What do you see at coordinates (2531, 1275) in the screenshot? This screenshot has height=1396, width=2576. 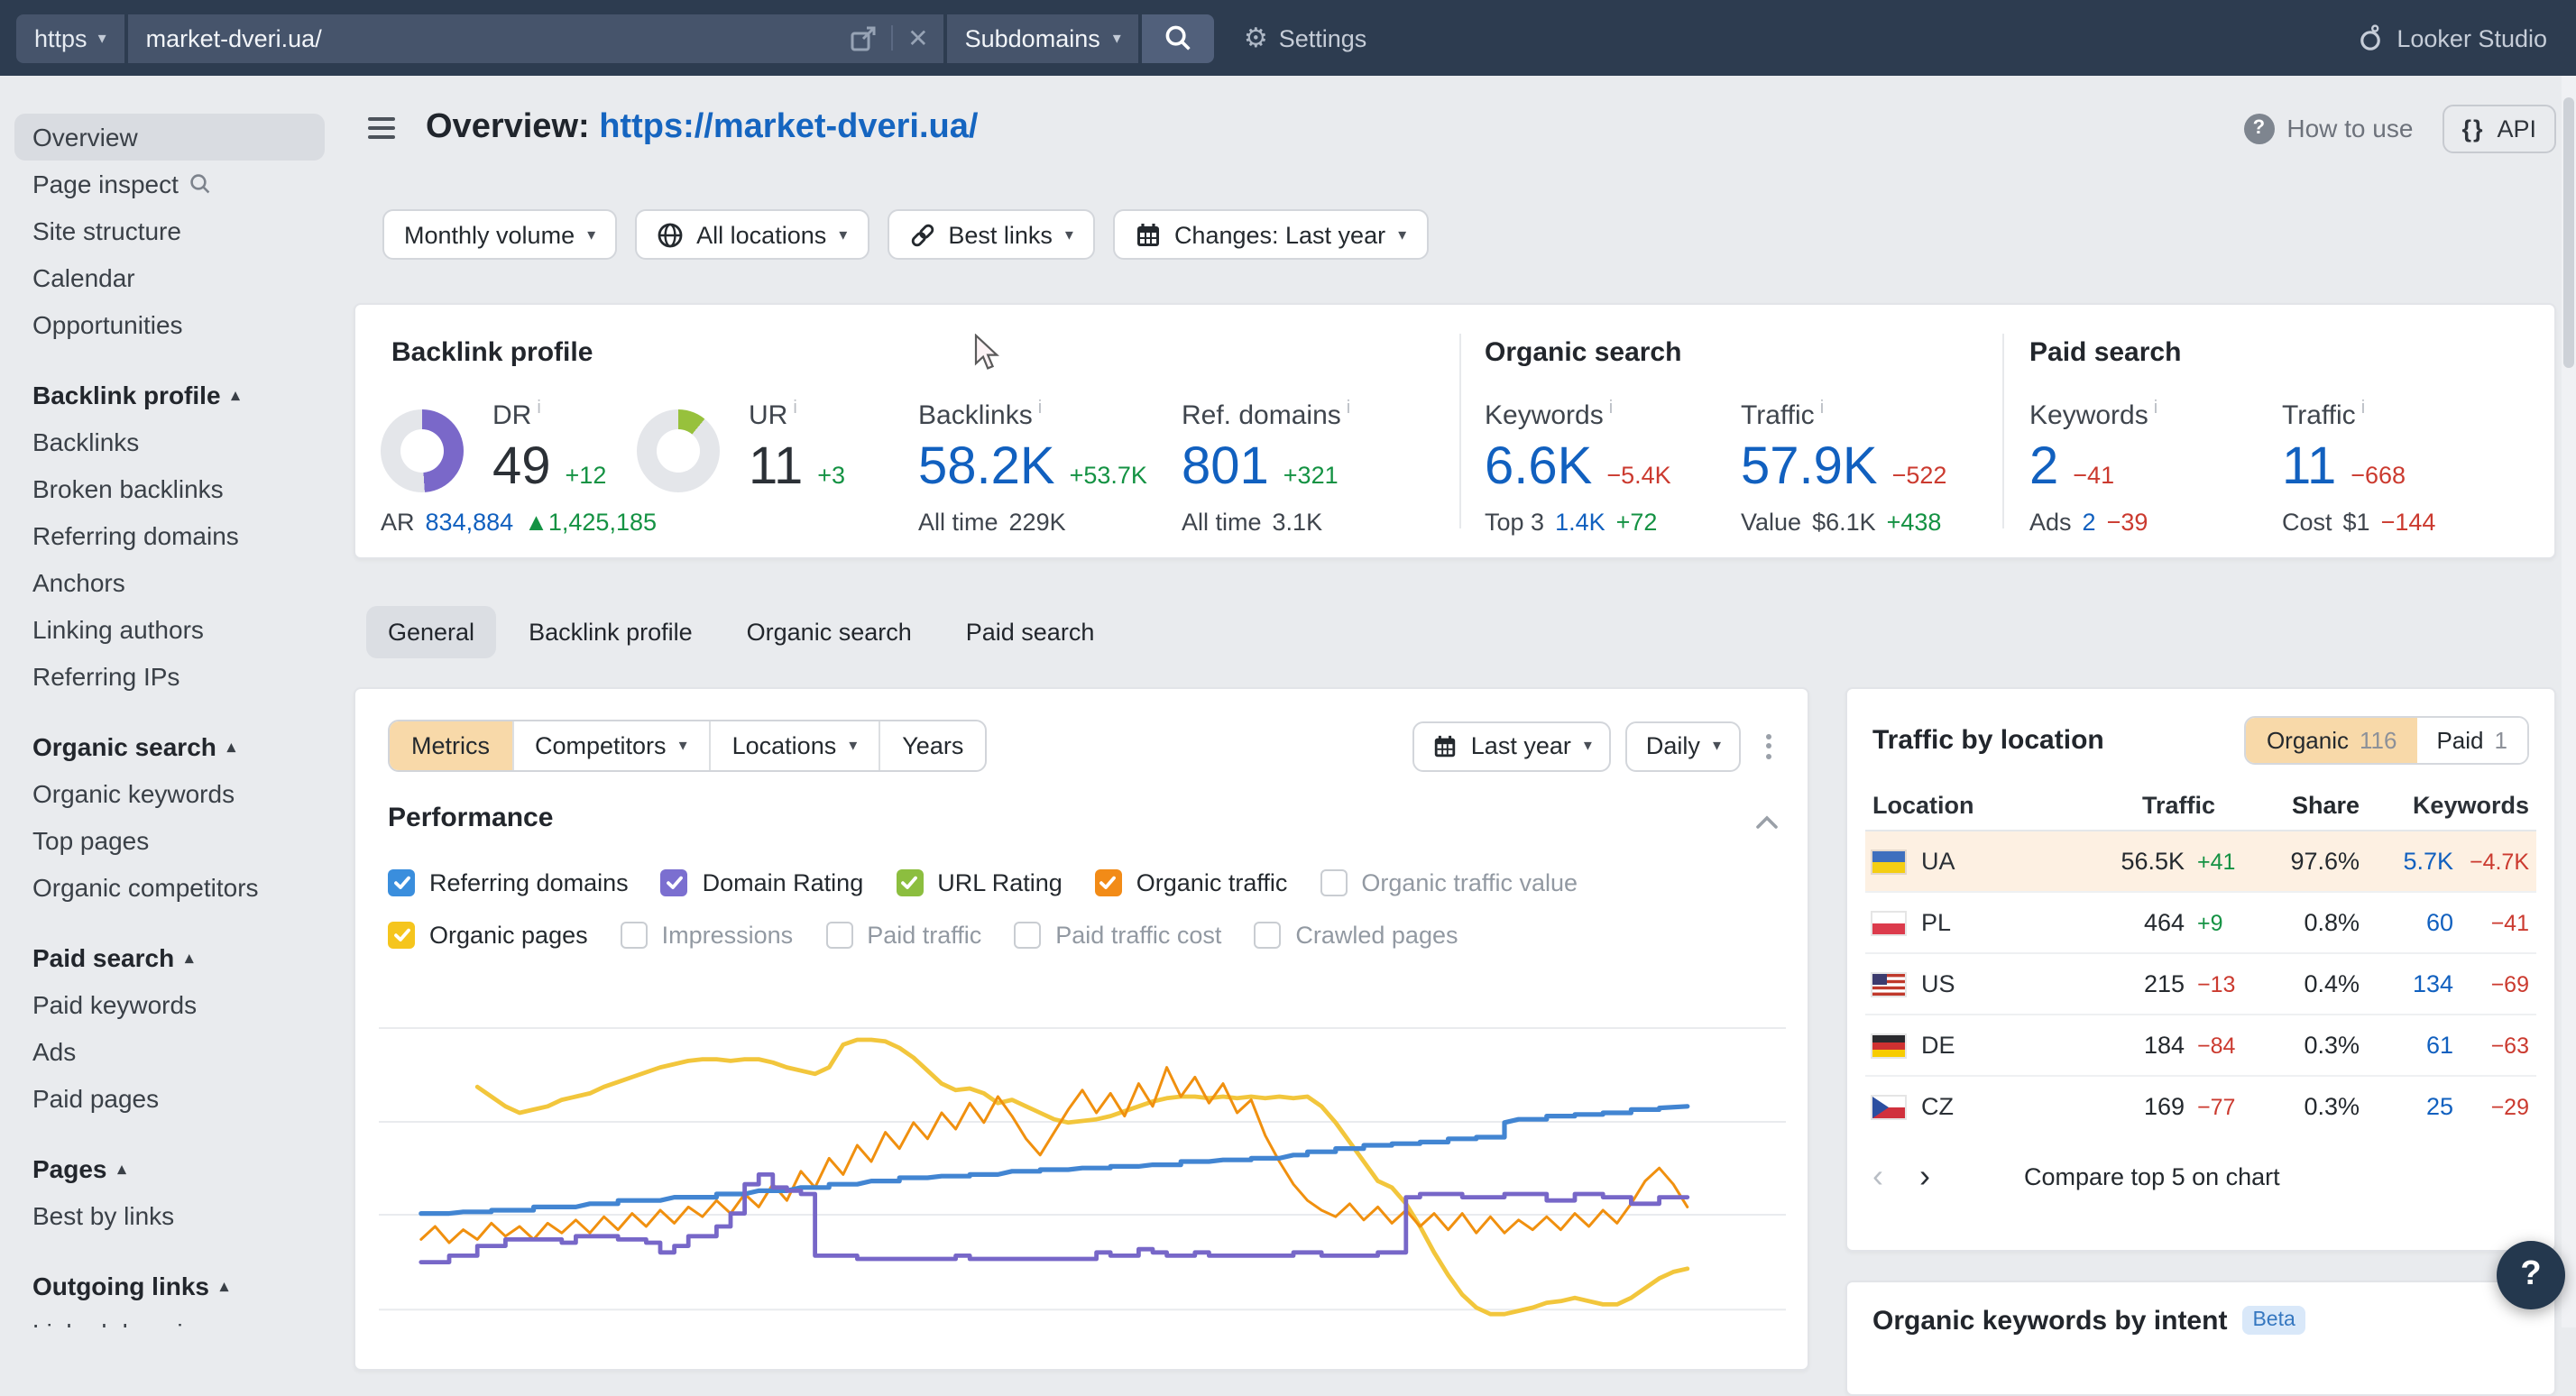 I see `help-button: ?` at bounding box center [2531, 1275].